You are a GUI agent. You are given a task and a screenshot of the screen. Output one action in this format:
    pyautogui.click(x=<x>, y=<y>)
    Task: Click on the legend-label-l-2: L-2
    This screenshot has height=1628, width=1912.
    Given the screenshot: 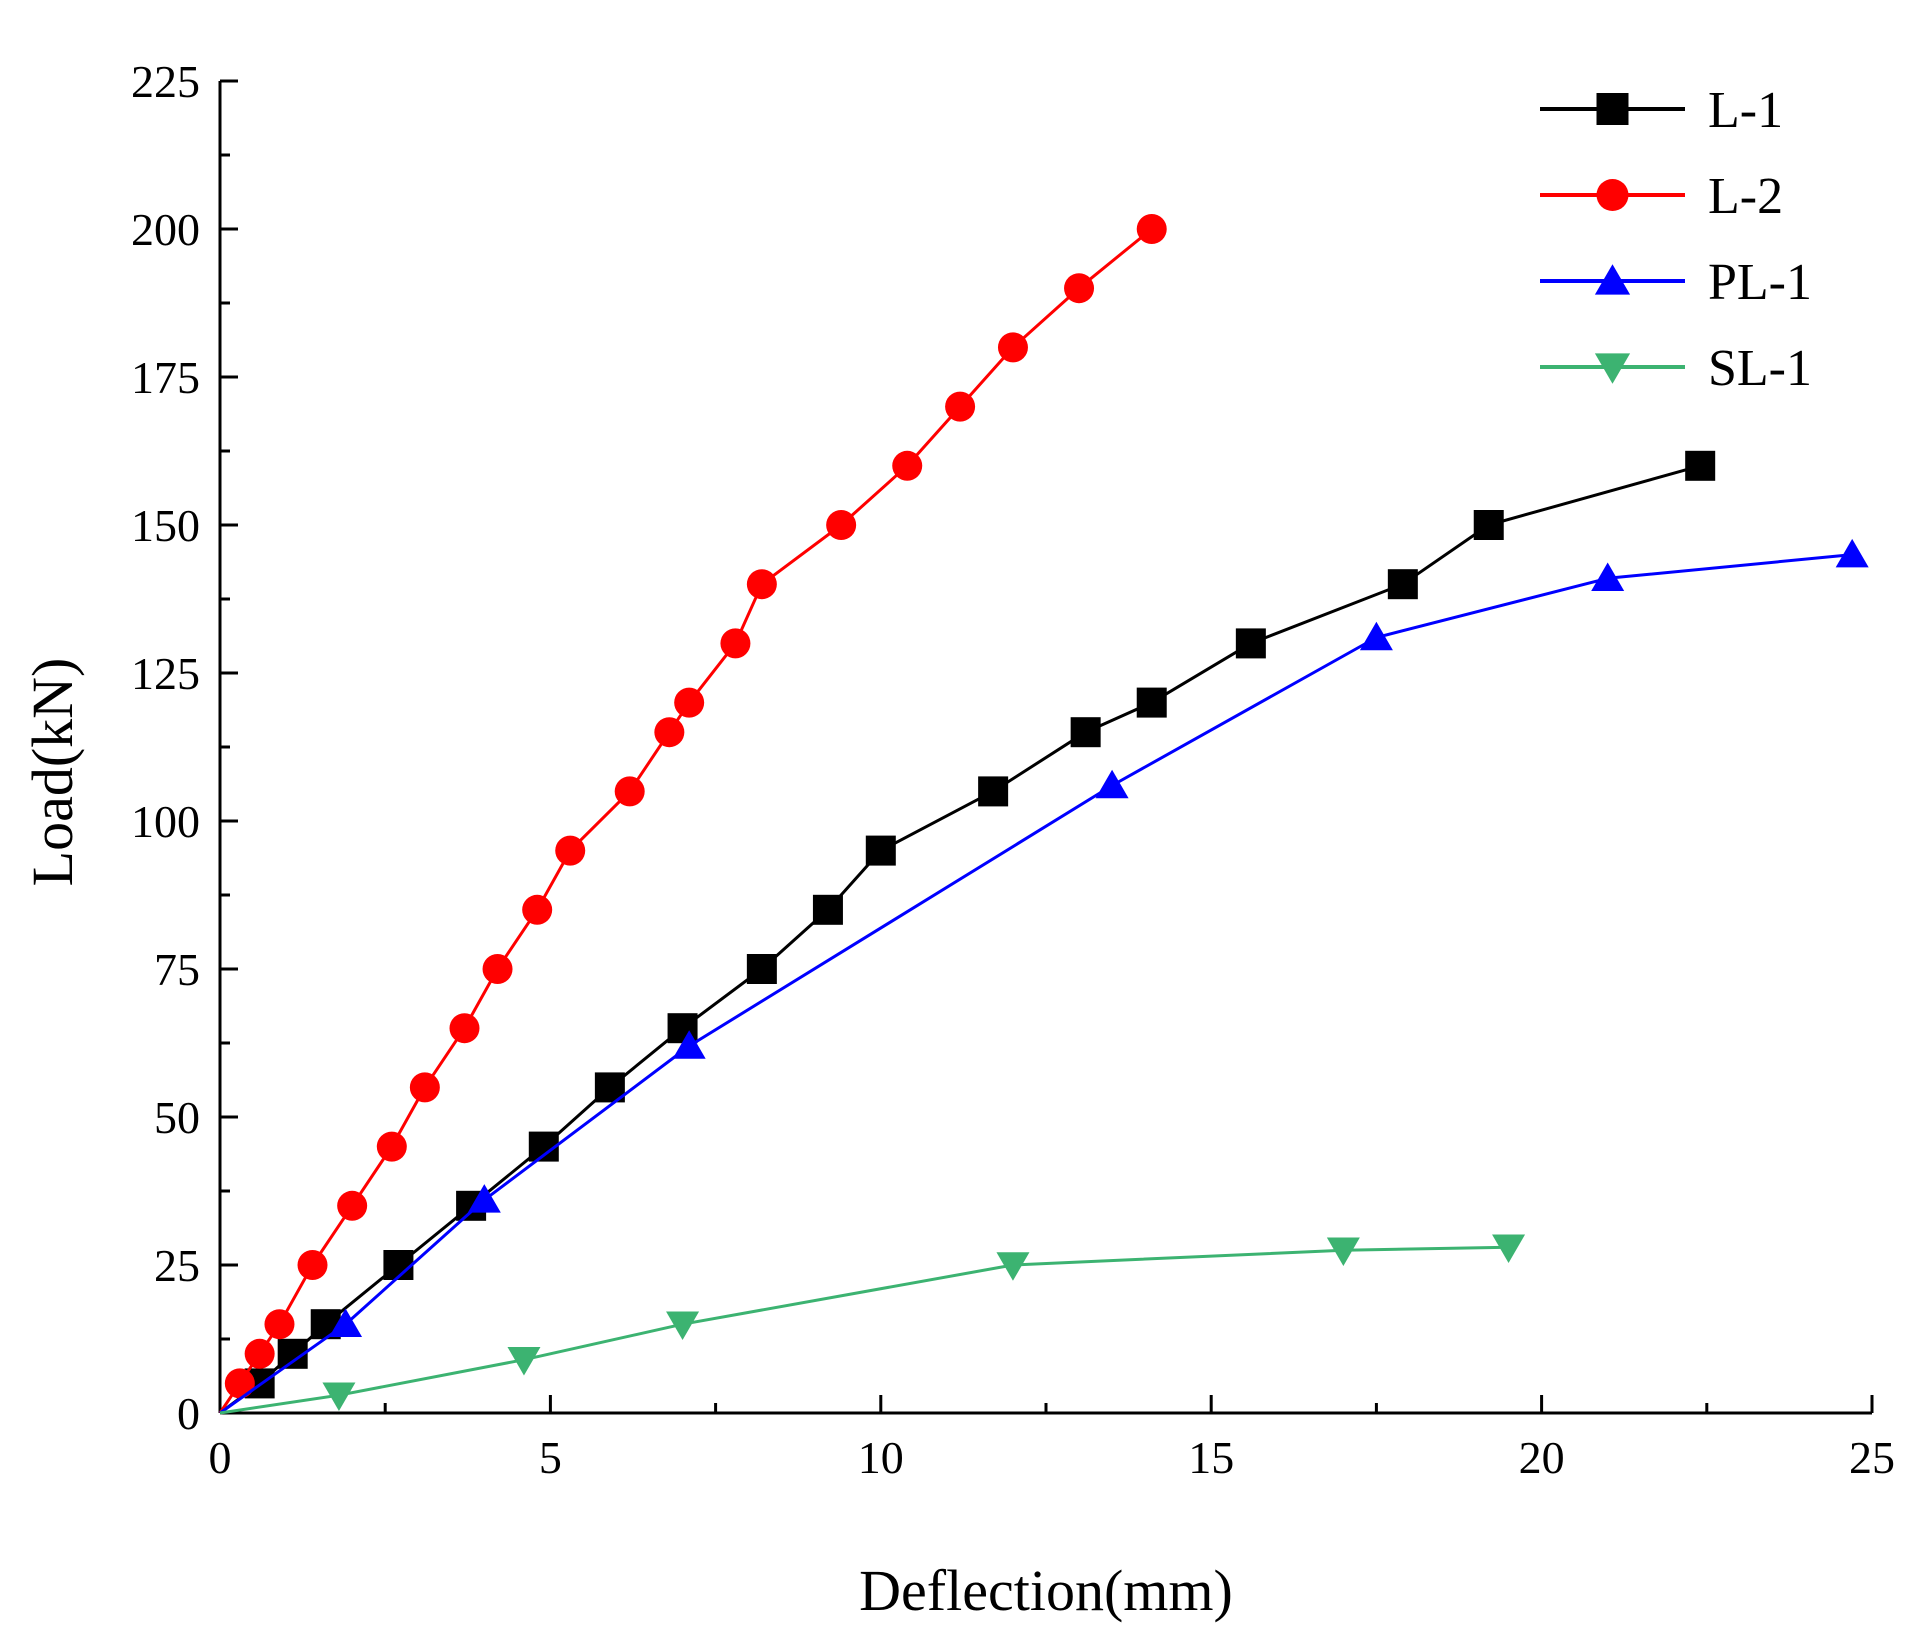 What is the action you would take?
    pyautogui.click(x=1745, y=196)
    